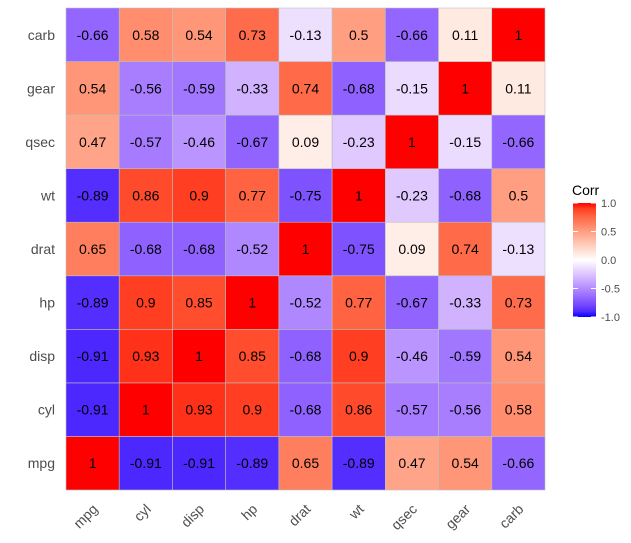 This screenshot has width=631, height=543. I want to click on y-tick-label: drat, so click(43, 249).